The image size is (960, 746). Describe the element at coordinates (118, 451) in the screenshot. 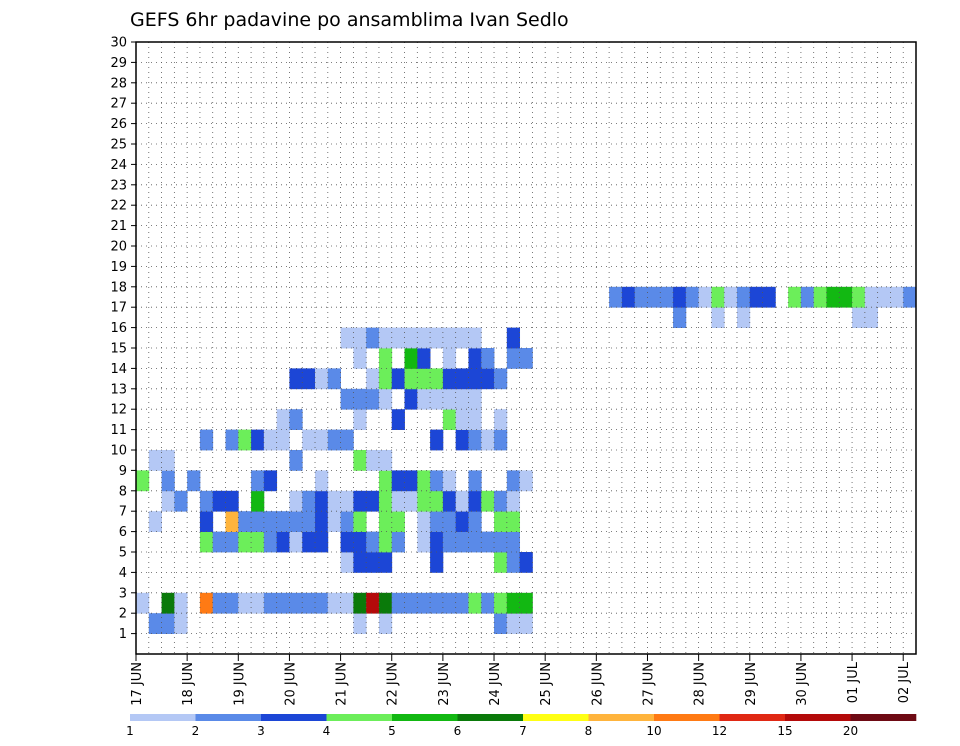

I see `y-tick-label: 10` at that location.